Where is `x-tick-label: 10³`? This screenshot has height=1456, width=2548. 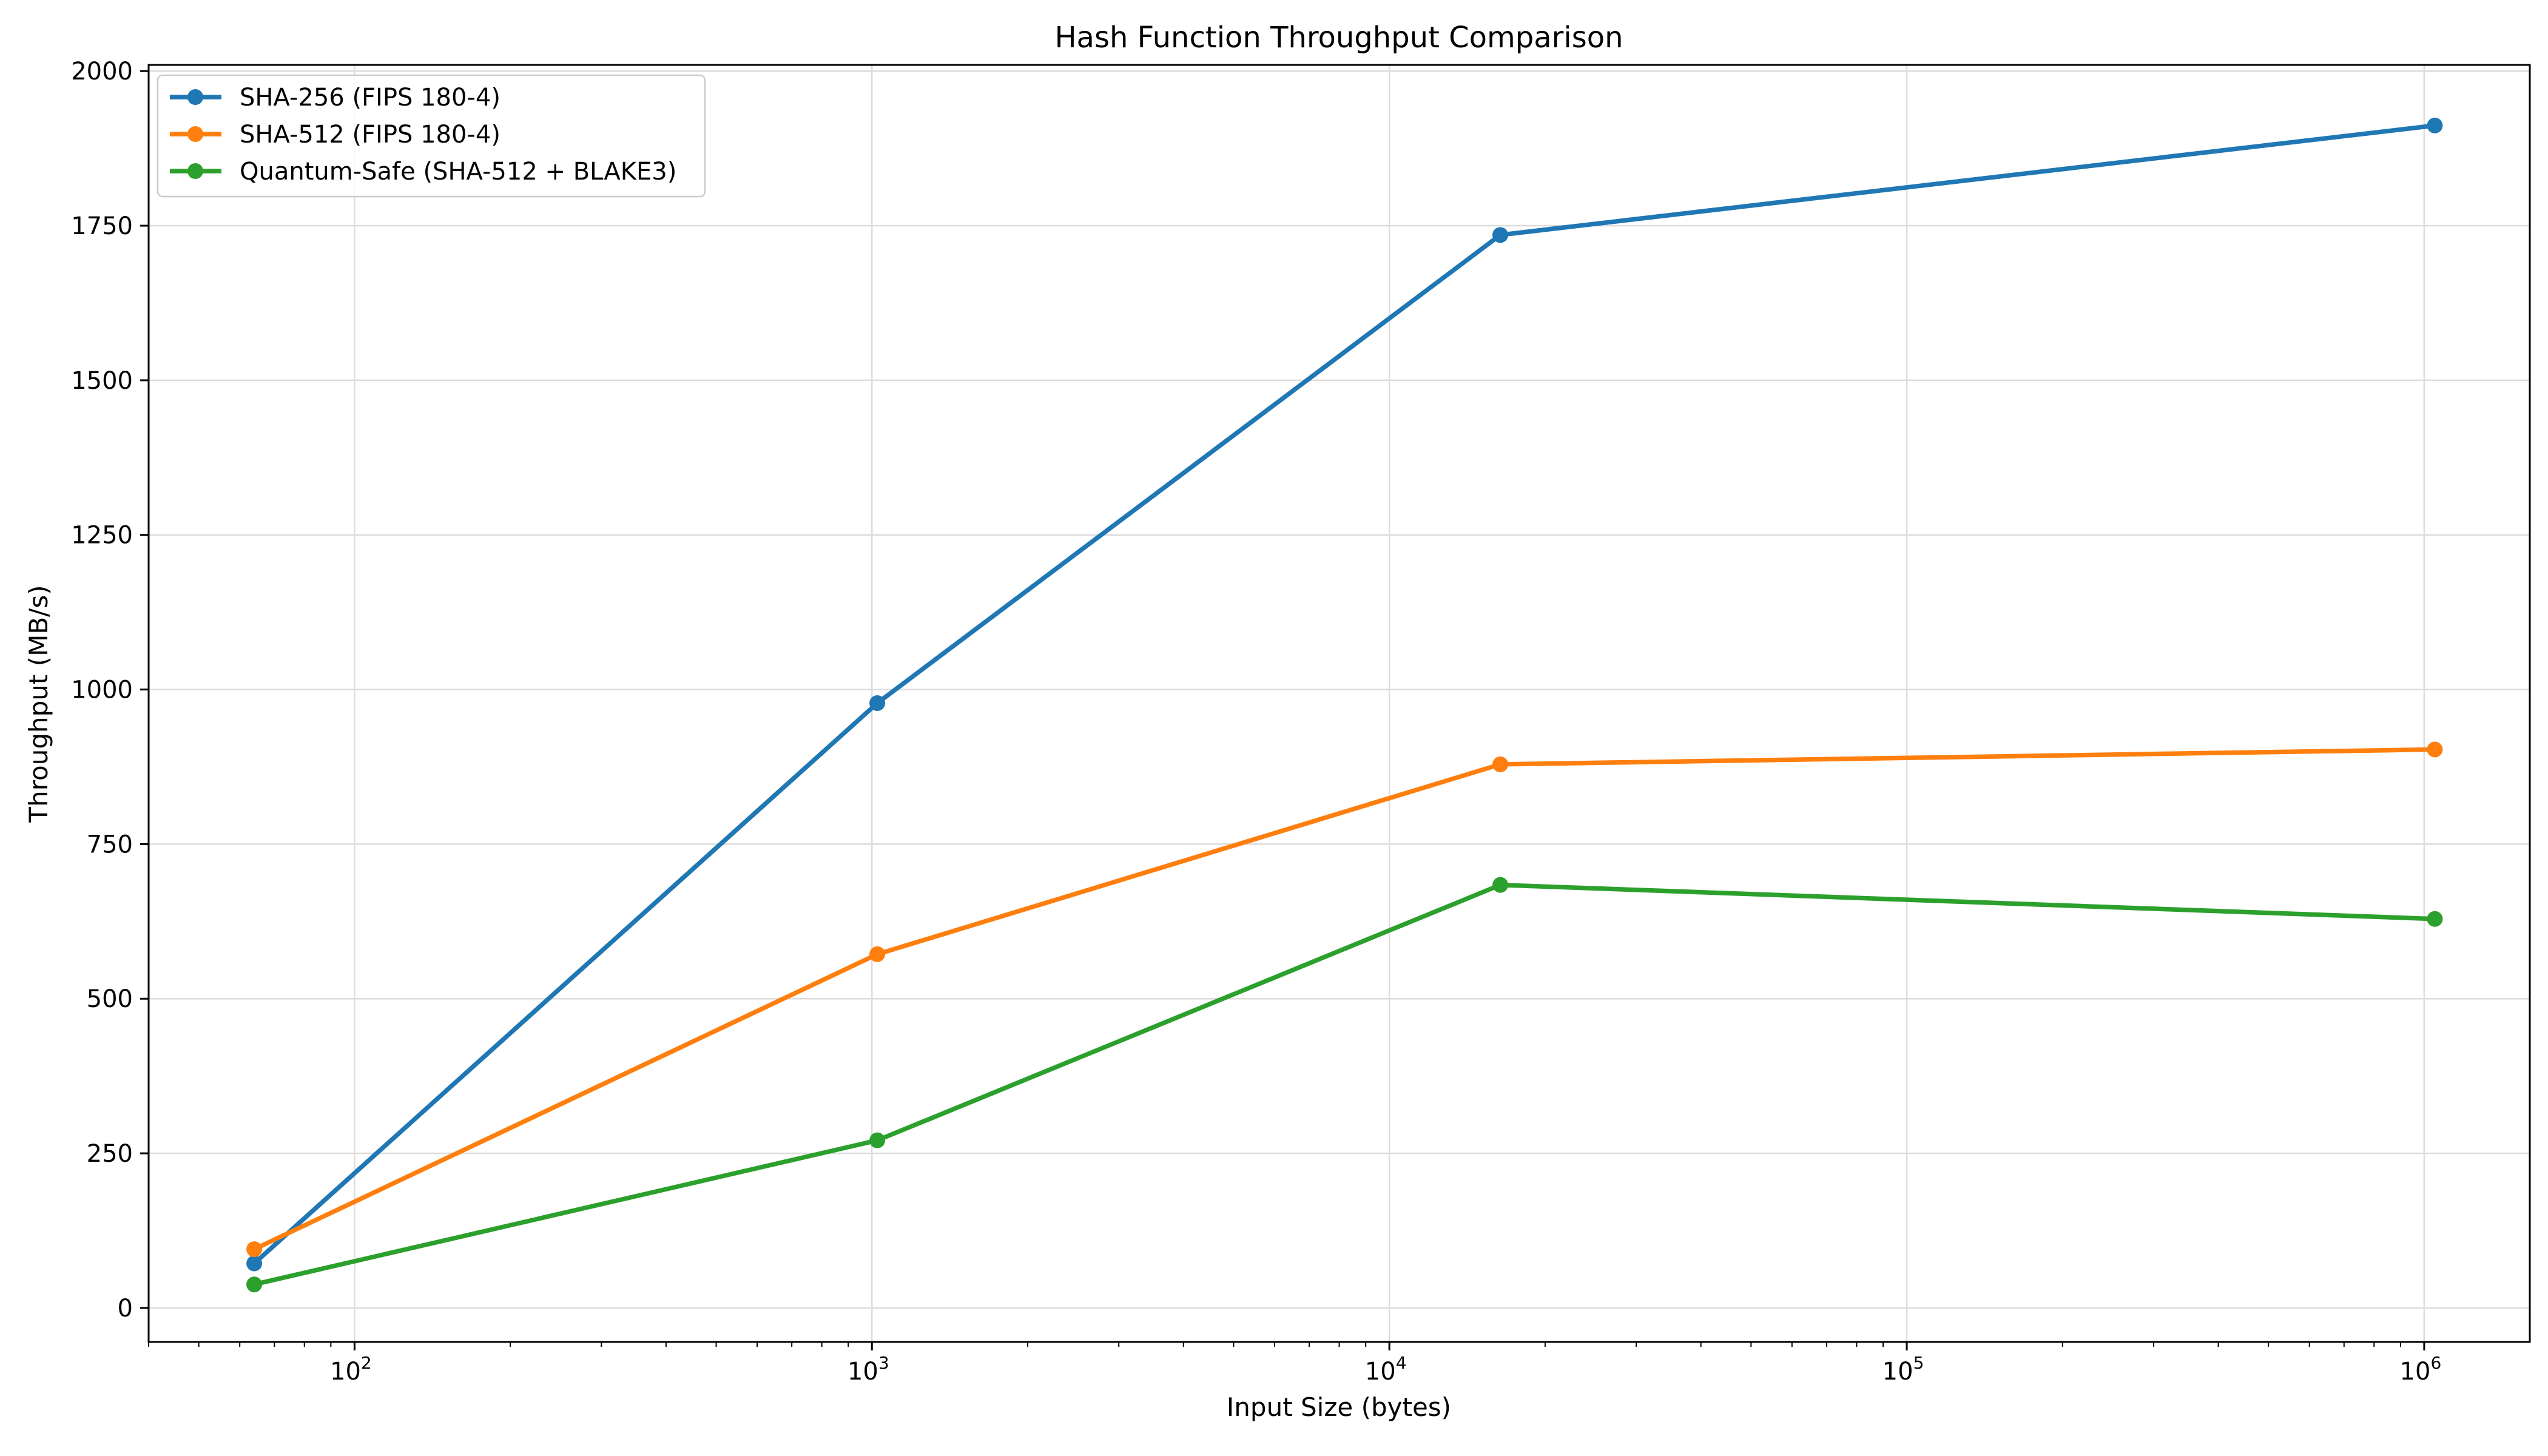 x-tick-label: 10³ is located at coordinates (868, 1369).